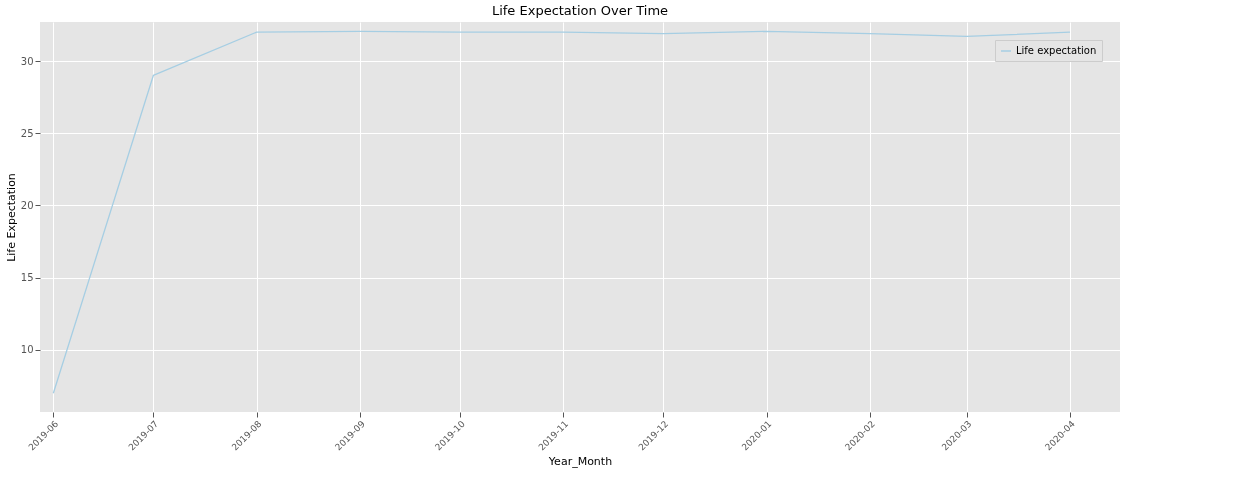 The image size is (1253, 499). Describe the element at coordinates (27, 350) in the screenshot. I see `y-tick-label: 10` at that location.